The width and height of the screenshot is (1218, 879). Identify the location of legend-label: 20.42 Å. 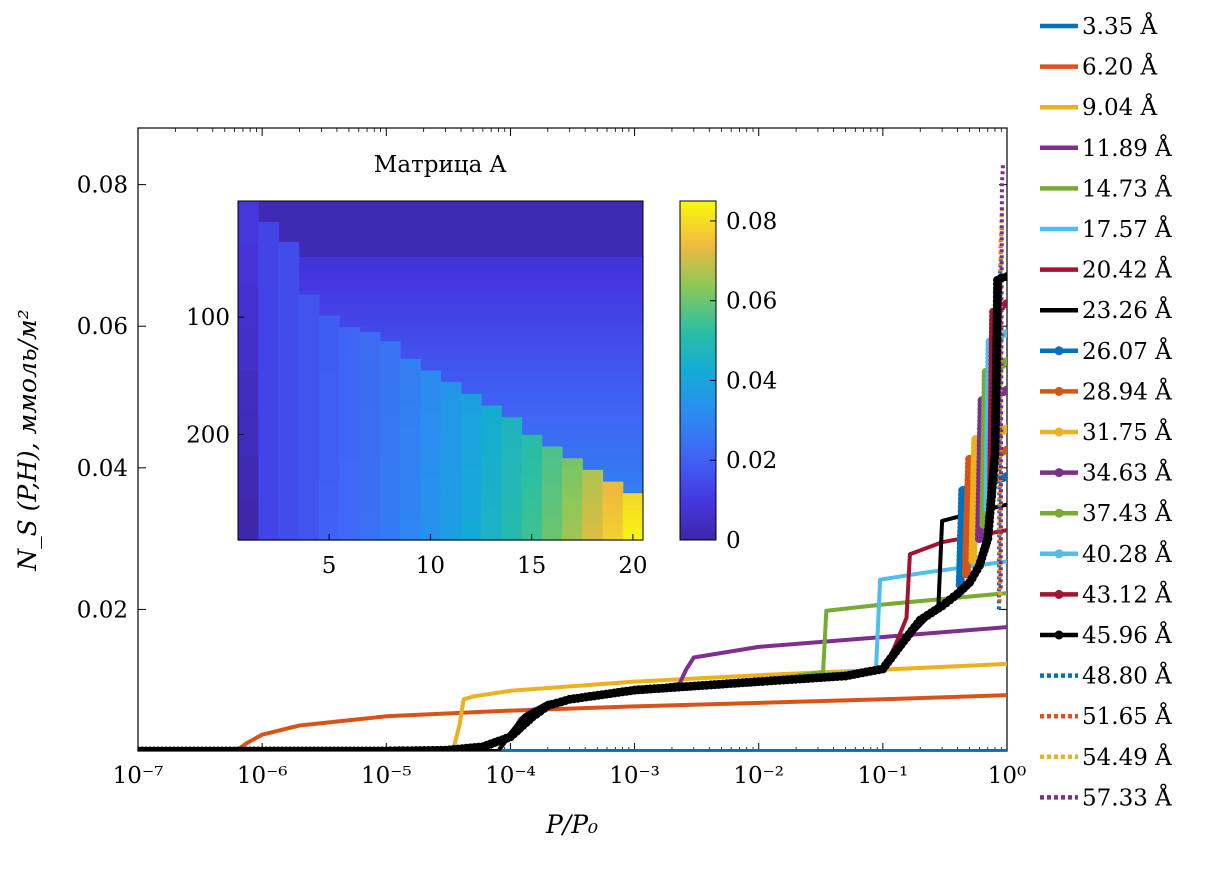
(1127, 270).